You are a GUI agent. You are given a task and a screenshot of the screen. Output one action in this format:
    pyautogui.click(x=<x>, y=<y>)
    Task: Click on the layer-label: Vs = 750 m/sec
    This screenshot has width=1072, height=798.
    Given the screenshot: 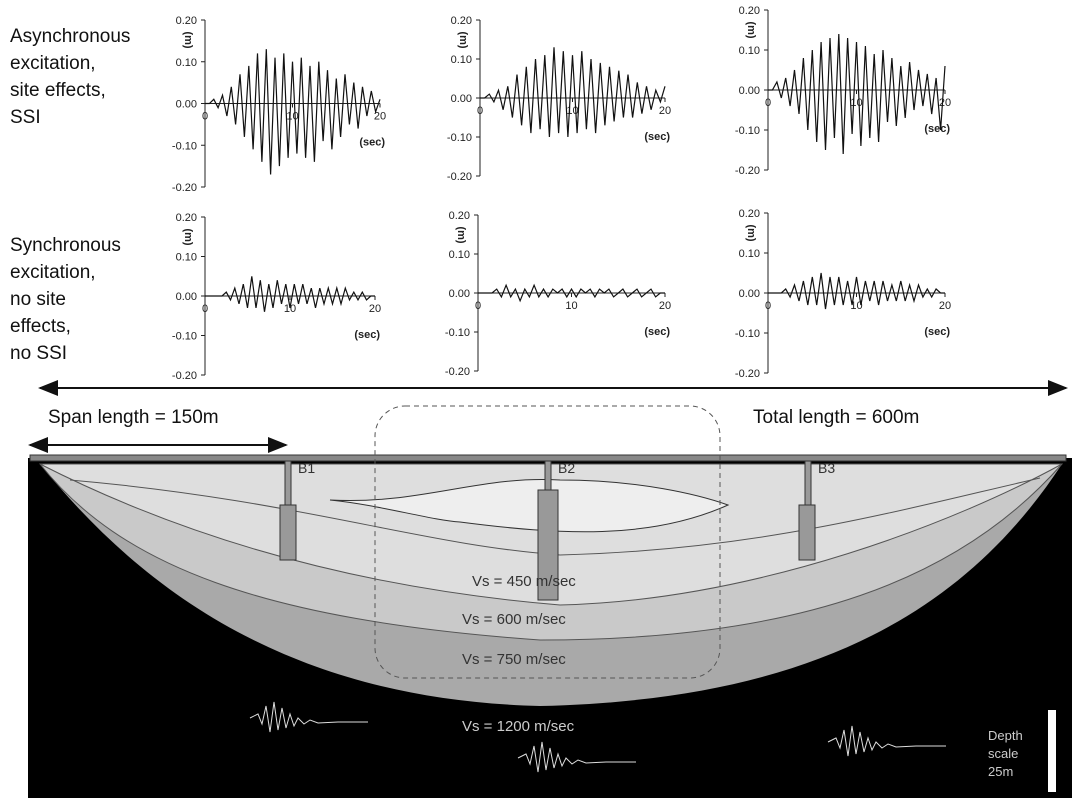 What is the action you would take?
    pyautogui.click(x=514, y=659)
    